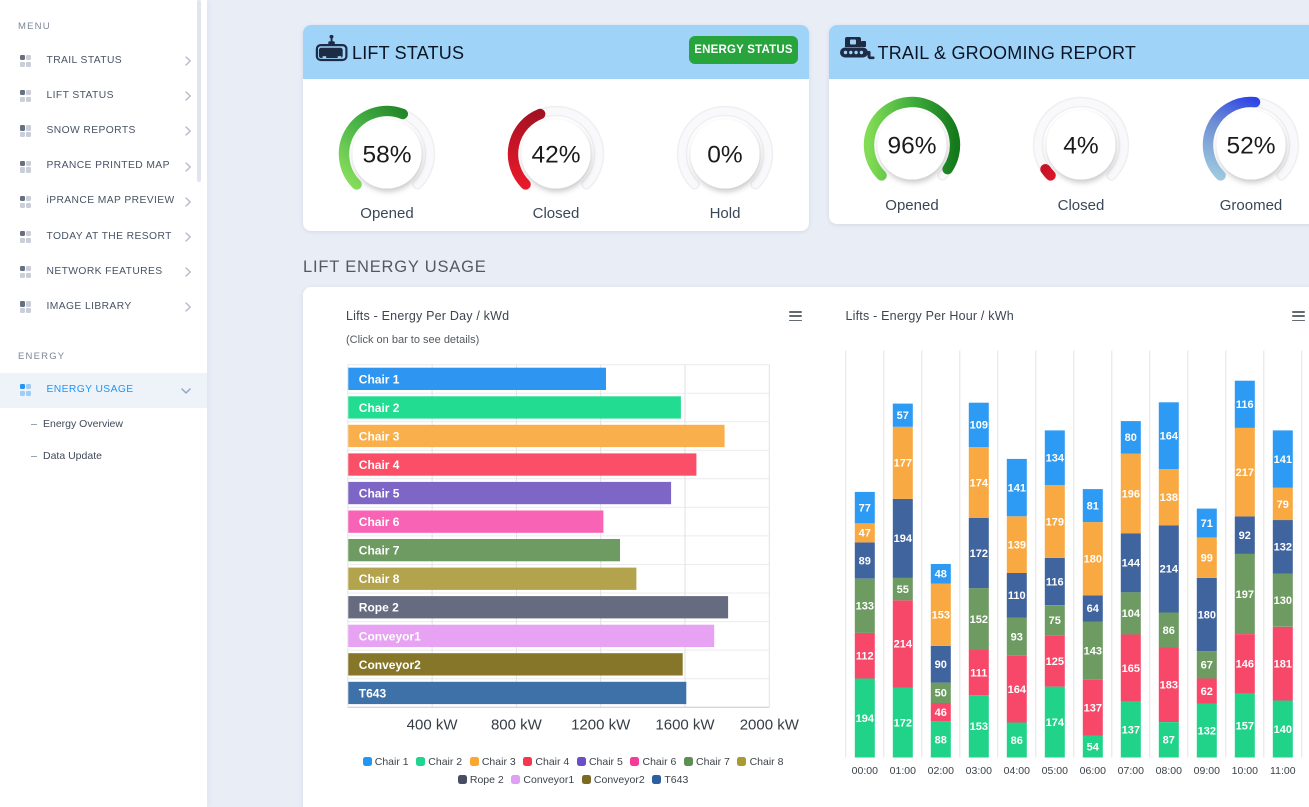 The width and height of the screenshot is (1309, 807). What do you see at coordinates (1055, 459) in the screenshot?
I see `svg-text: 134` at bounding box center [1055, 459].